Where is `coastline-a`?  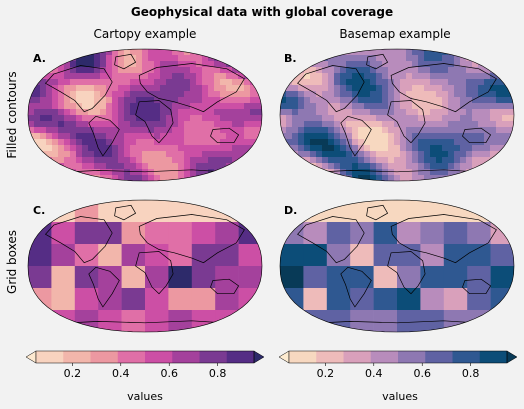 coastline-a is located at coordinates (144, 113).